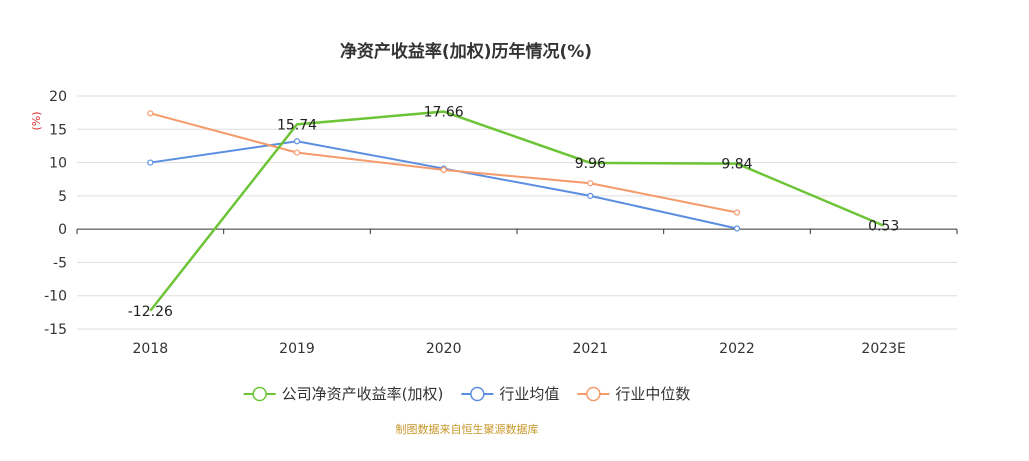 The width and height of the screenshot is (1029, 461). Describe the element at coordinates (363, 394) in the screenshot. I see `legend-label: 公司净资产收益率(加权)` at that location.